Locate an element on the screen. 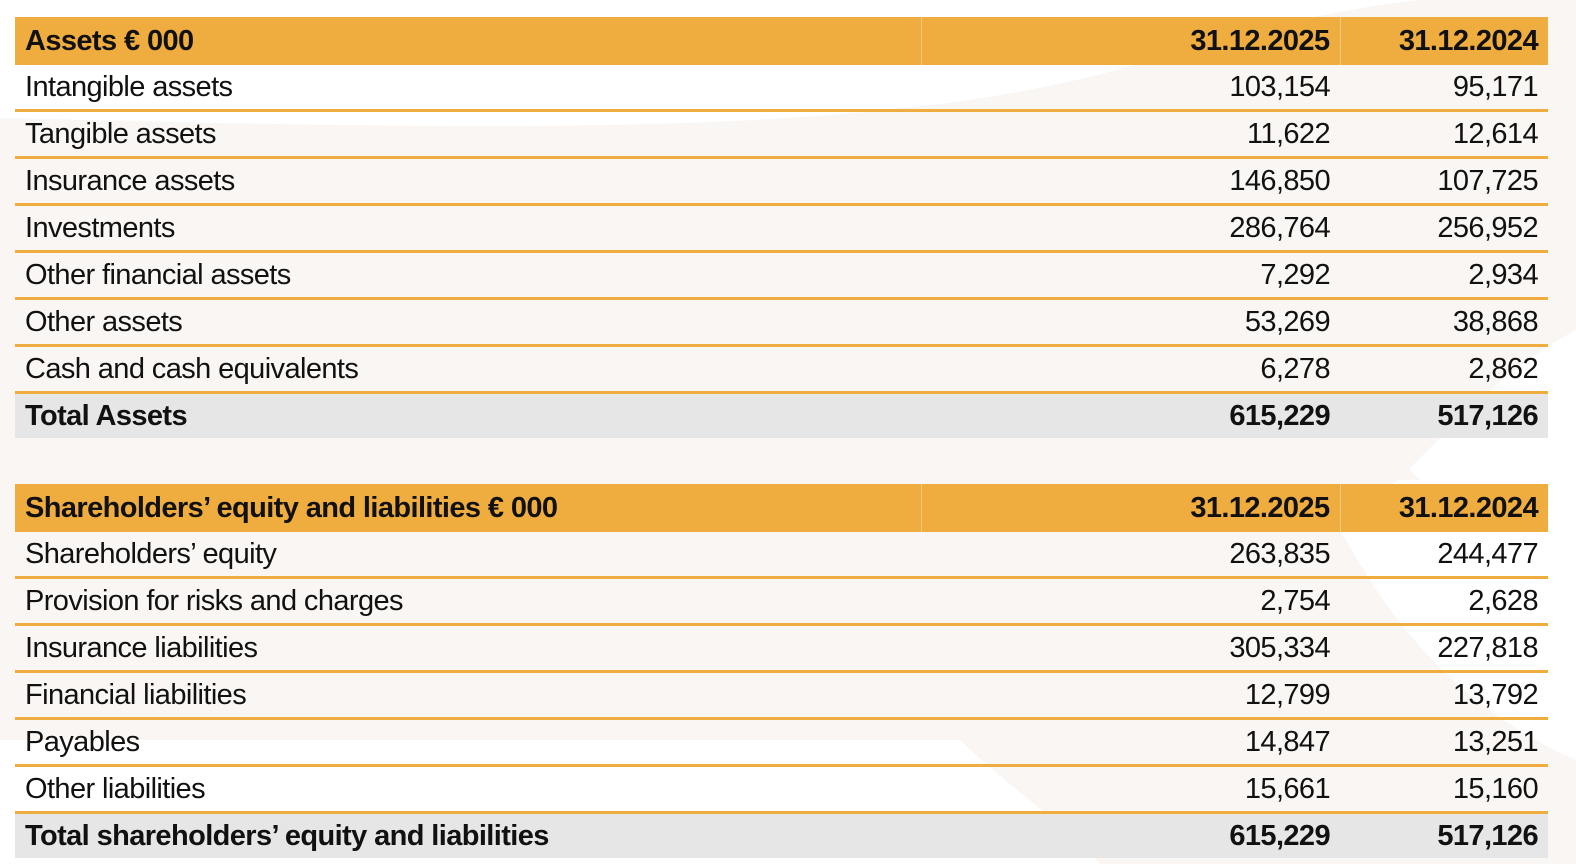  value-2025: 286,764 is located at coordinates (1130, 227).